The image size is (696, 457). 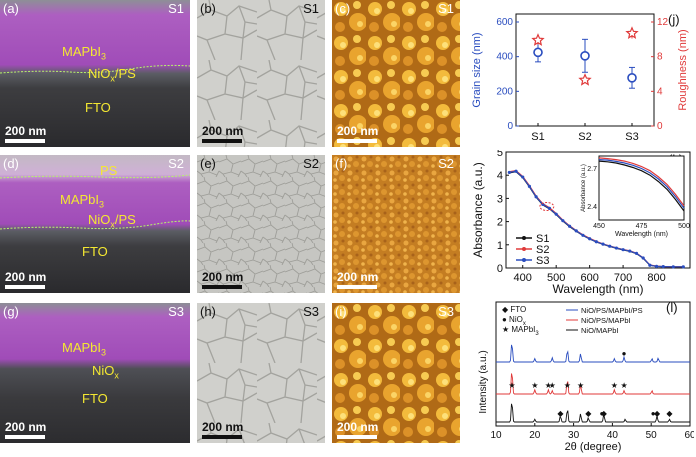 What do you see at coordinates (584, 137) in the screenshot?
I see `x-tick-label: S2` at bounding box center [584, 137].